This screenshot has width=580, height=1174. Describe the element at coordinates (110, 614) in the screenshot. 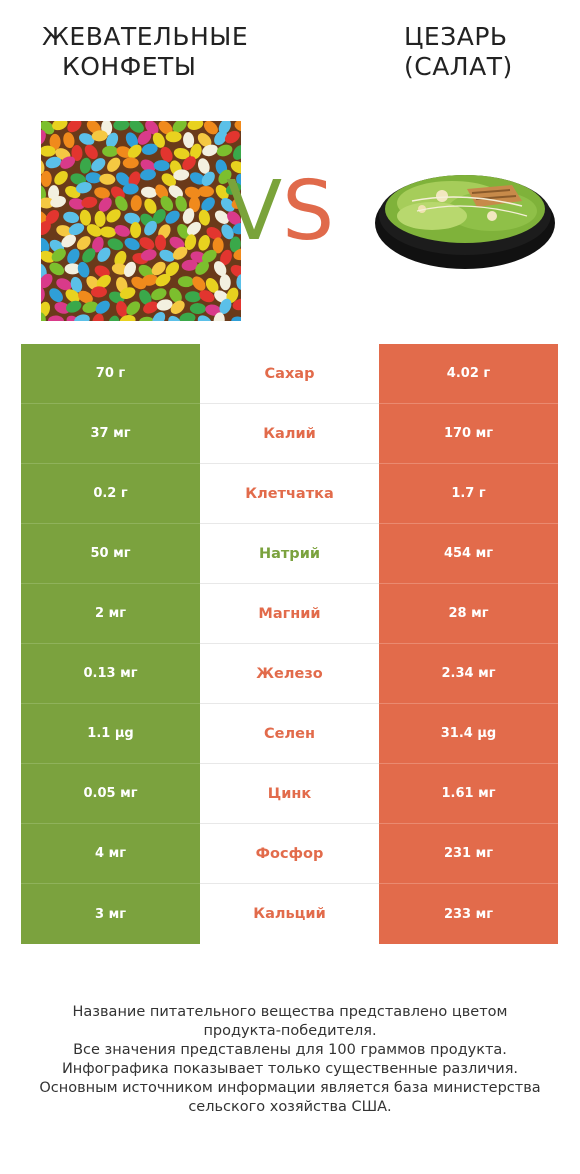

I see `left-value-cell: 2 мг` at that location.